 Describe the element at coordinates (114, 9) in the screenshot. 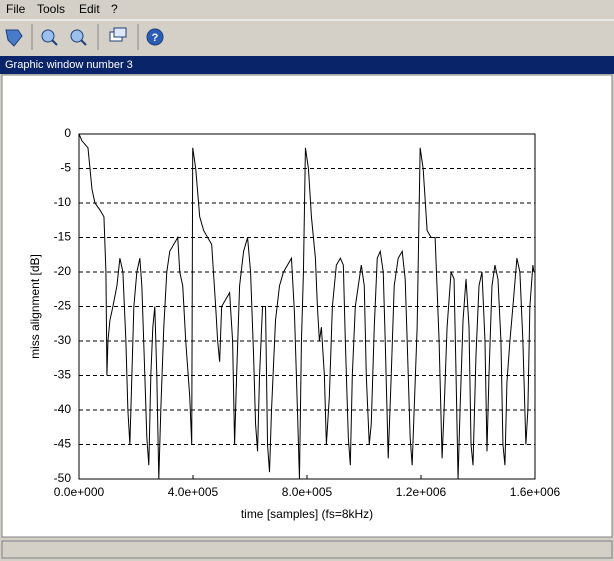

I see `menu-help: ?` at that location.